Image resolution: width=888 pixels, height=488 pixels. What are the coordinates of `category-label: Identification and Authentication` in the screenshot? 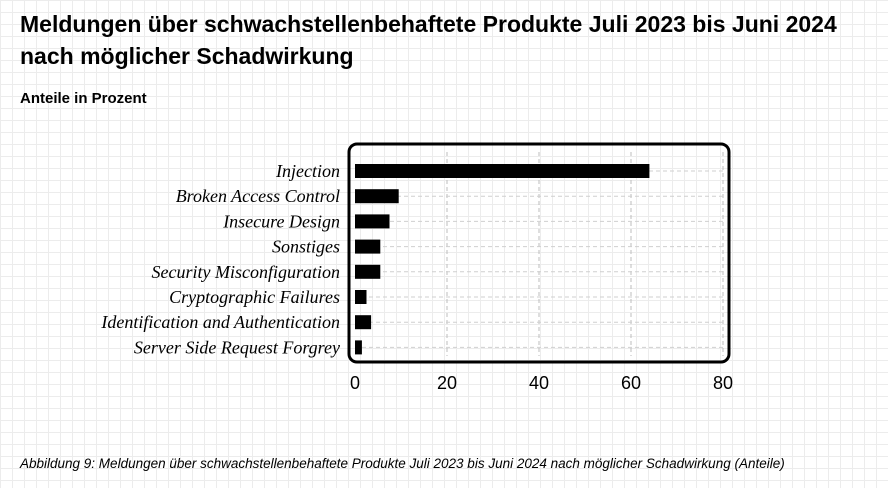 It's located at (220, 322).